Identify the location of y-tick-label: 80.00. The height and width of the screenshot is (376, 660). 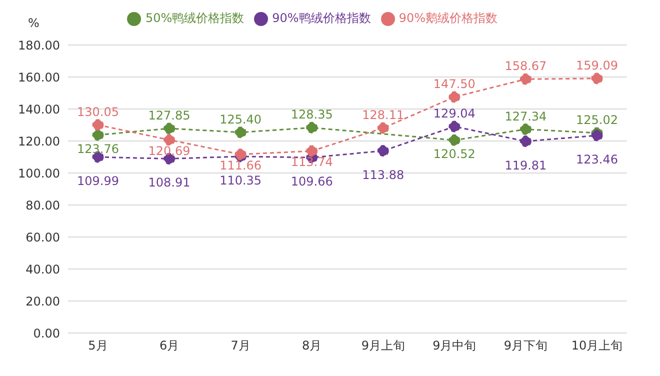
(43, 205).